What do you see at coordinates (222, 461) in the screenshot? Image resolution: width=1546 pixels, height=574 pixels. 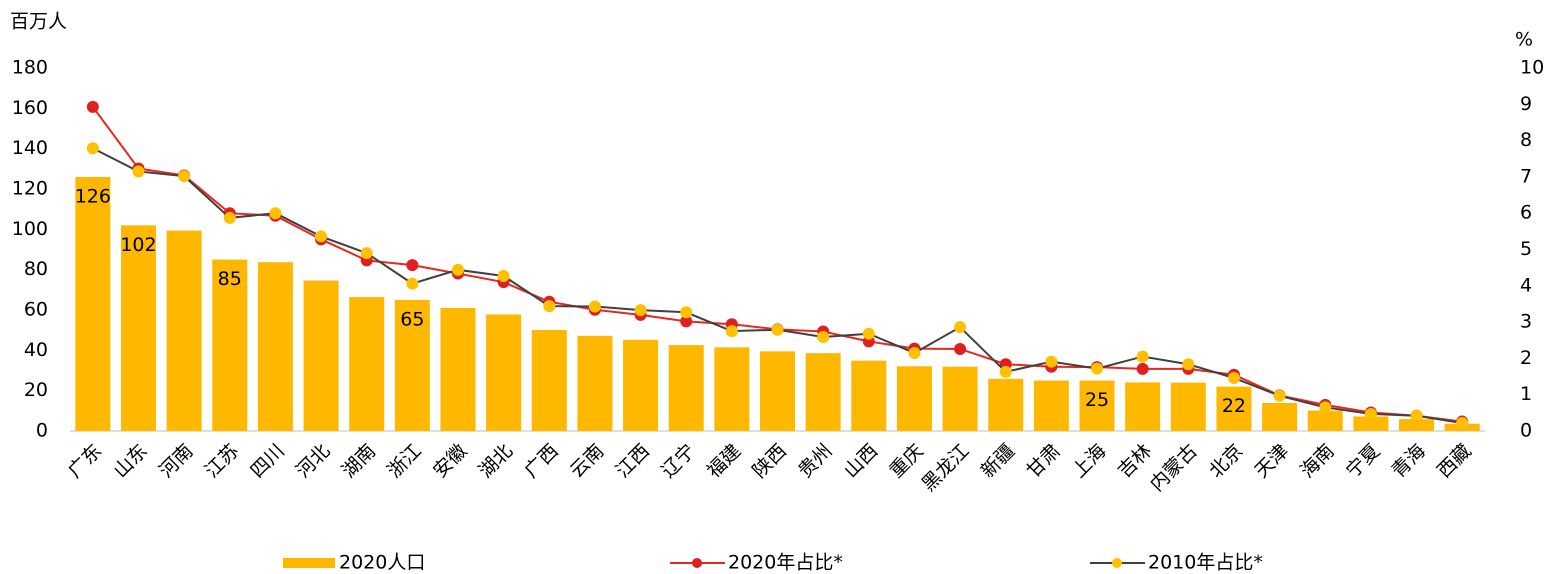 I see `x-tick-label: 江苏` at bounding box center [222, 461].